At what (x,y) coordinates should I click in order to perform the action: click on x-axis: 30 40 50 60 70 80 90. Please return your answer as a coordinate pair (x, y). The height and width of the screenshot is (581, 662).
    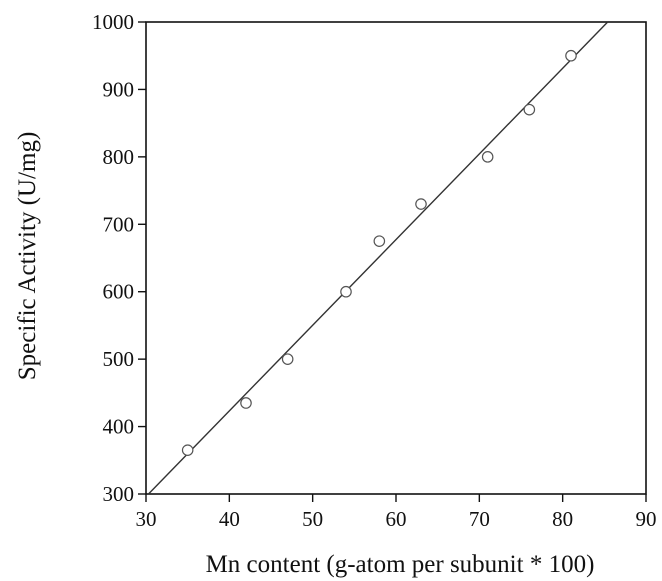
    Looking at the image, I should click on (396, 512).